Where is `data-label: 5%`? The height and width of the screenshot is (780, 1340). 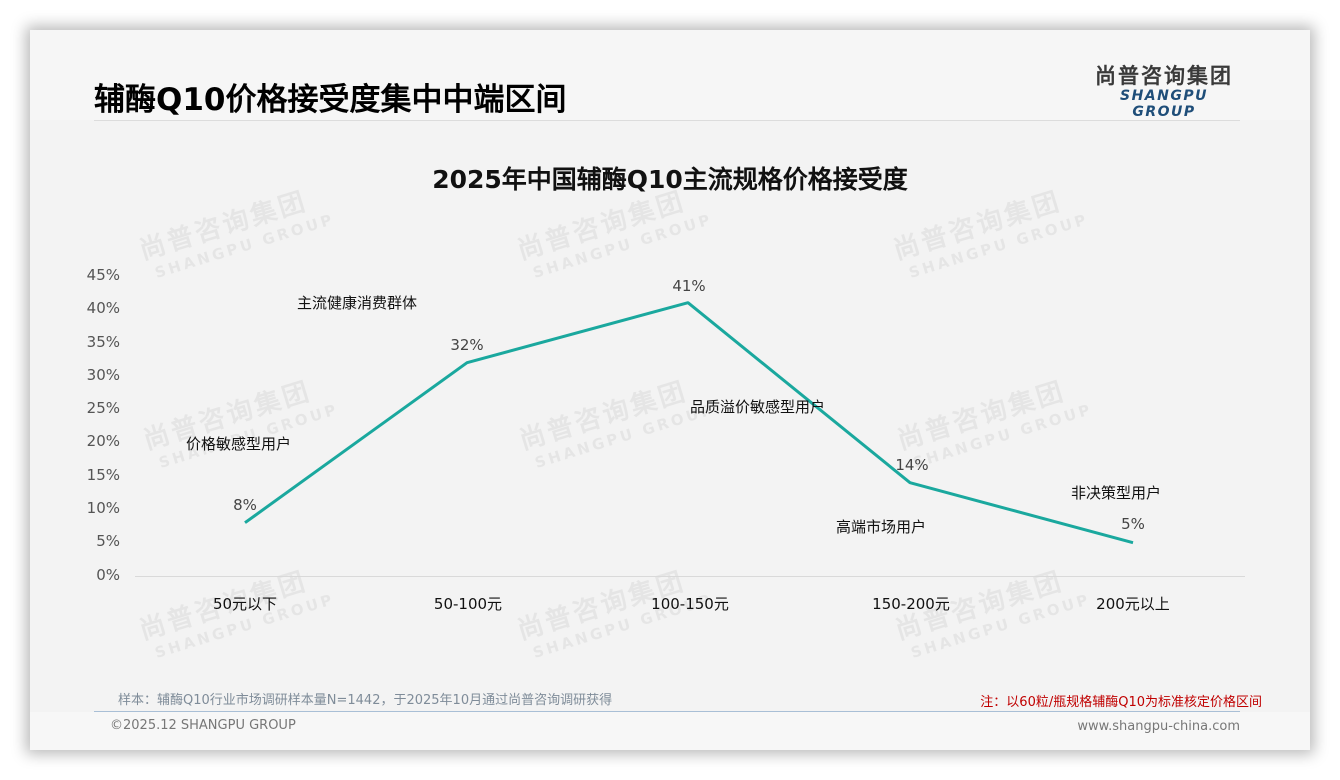
data-label: 5% is located at coordinates (1133, 524).